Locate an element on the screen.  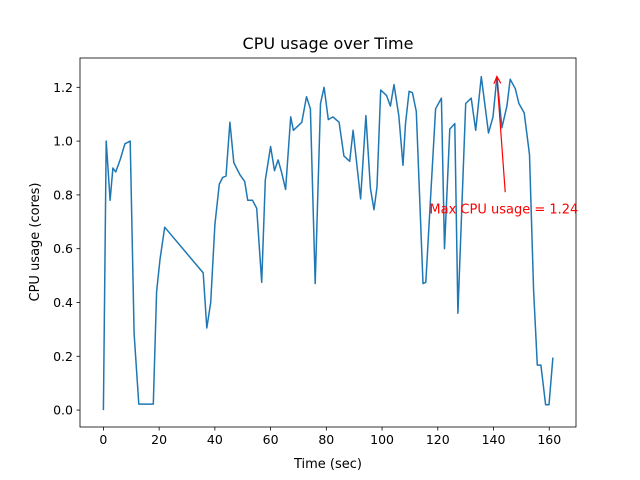
x-tick-label: 60 is located at coordinates (271, 439).